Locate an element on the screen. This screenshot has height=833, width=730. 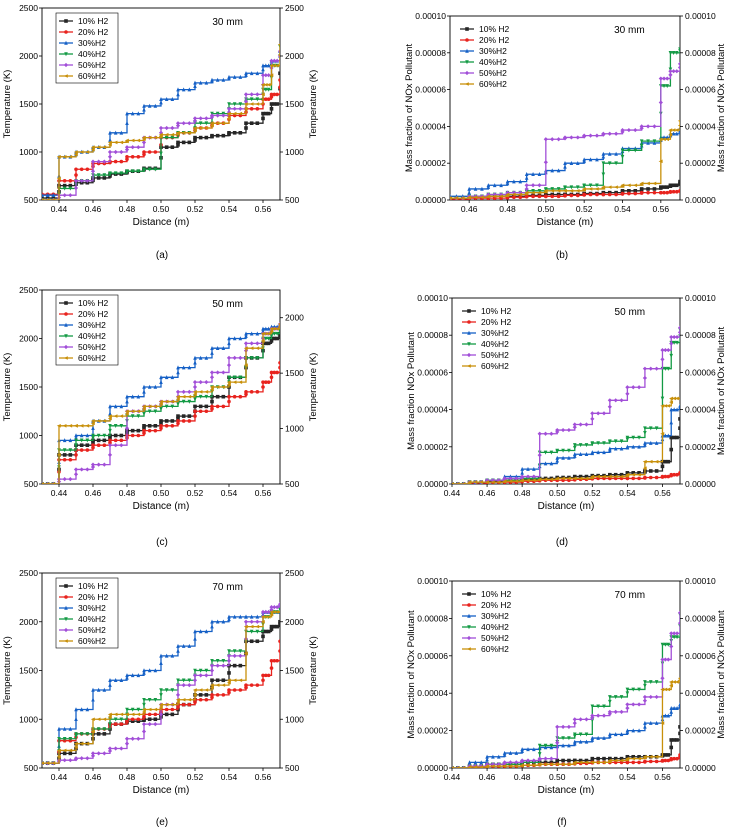
y-right-tick-label: 0.00008 is located at coordinates (700, 618).